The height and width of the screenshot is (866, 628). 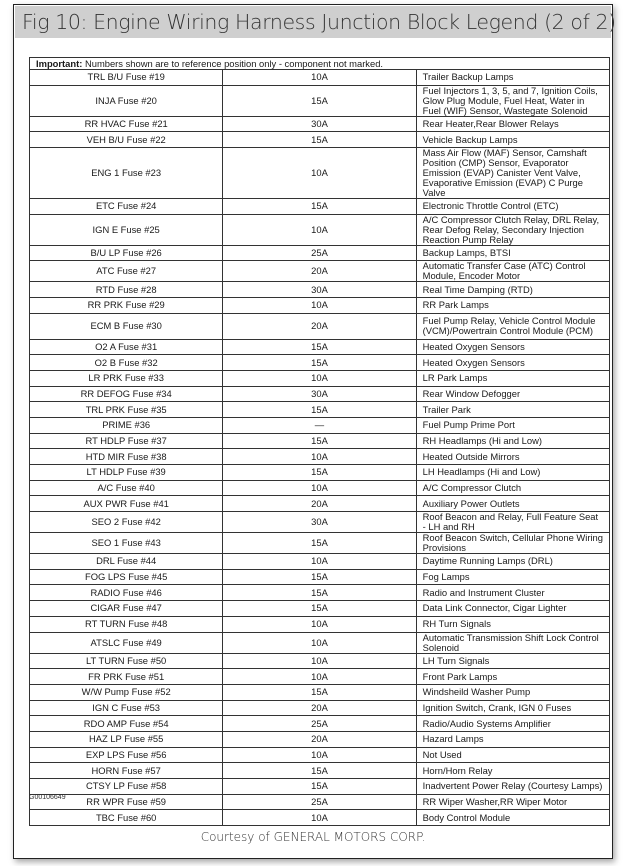 What do you see at coordinates (126, 708) in the screenshot?
I see `fuse-name: IGN C Fuse #53` at bounding box center [126, 708].